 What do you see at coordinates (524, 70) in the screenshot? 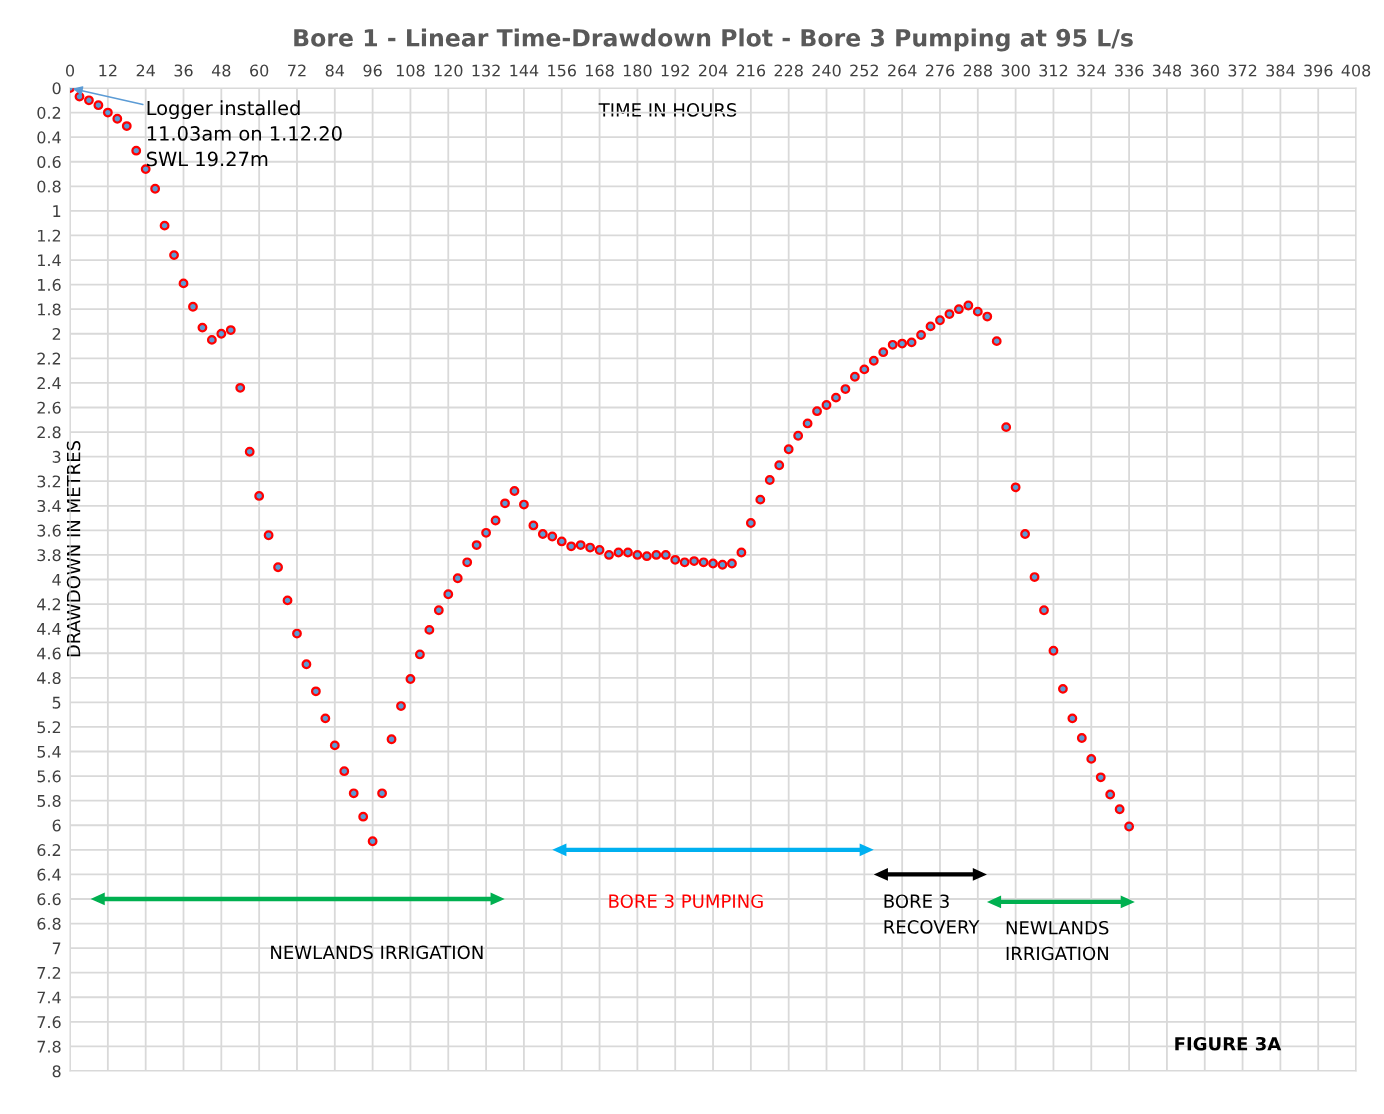
I see `x-tick-label: 144` at bounding box center [524, 70].